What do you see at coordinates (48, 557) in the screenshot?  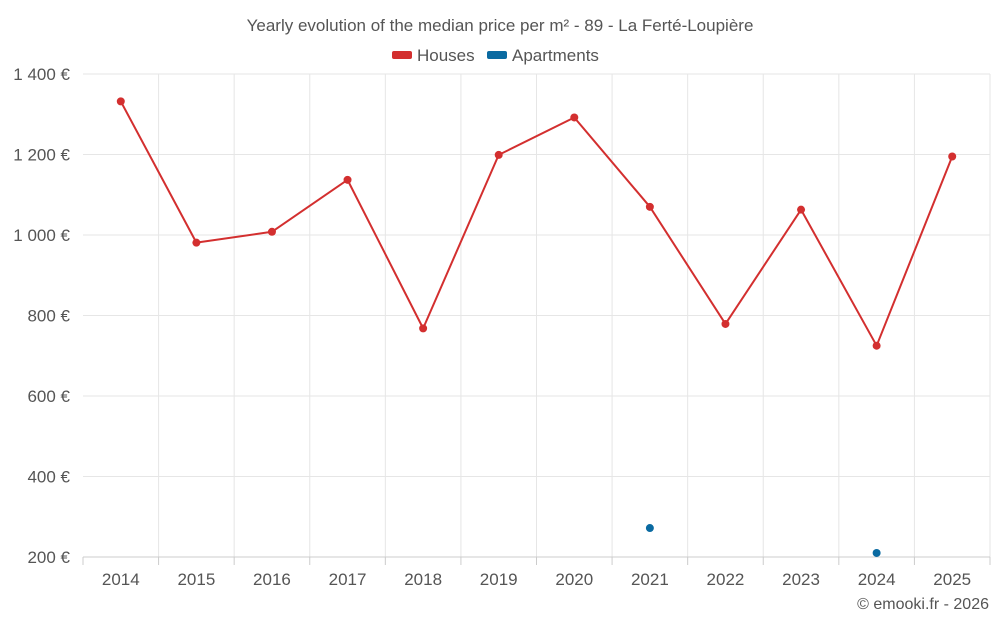 I see `y-tick-label: 200 €` at bounding box center [48, 557].